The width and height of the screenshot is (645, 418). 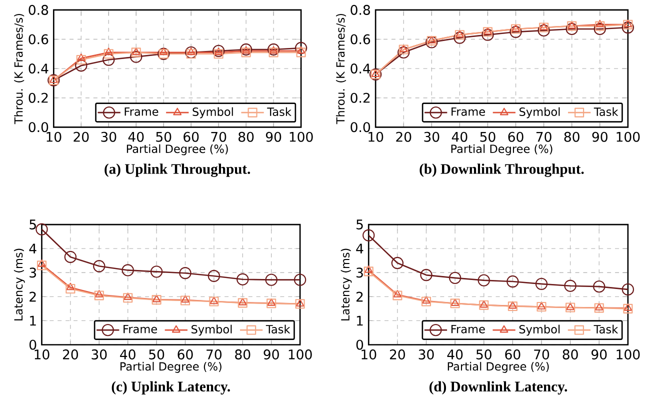 What do you see at coordinates (33, 224) in the screenshot?
I see `y-tick-label: 5` at bounding box center [33, 224].